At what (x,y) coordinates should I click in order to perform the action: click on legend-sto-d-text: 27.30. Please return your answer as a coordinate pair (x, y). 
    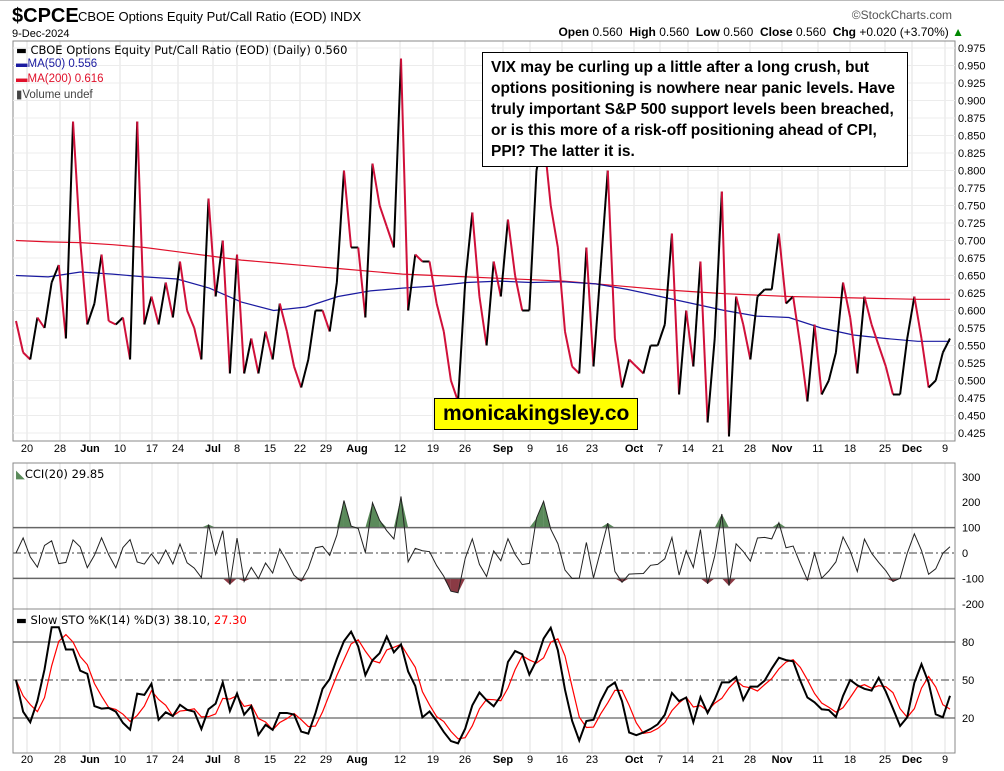
    Looking at the image, I should click on (230, 620).